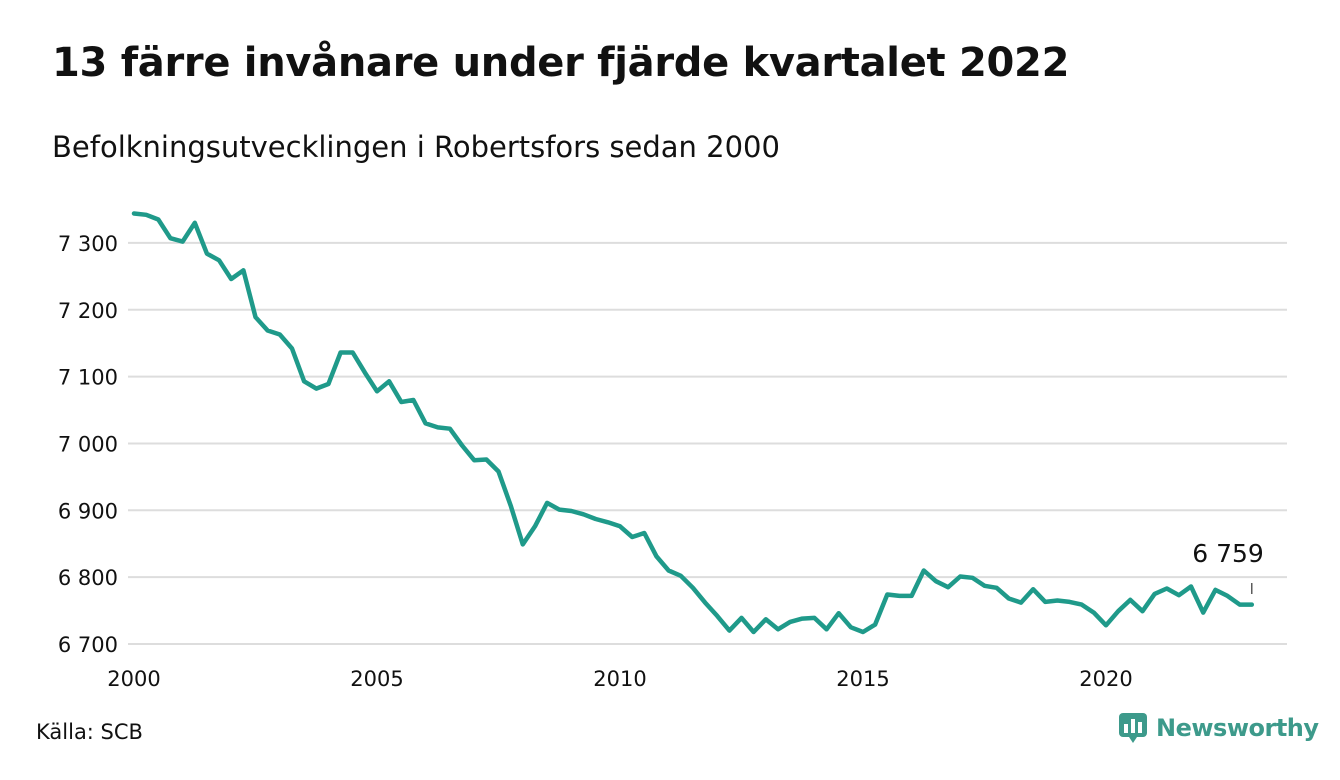 Image resolution: width=1340 pixels, height=780 pixels. I want to click on x-axis-ticks: 2000 2005 2010 2015 2020, so click(619, 679).